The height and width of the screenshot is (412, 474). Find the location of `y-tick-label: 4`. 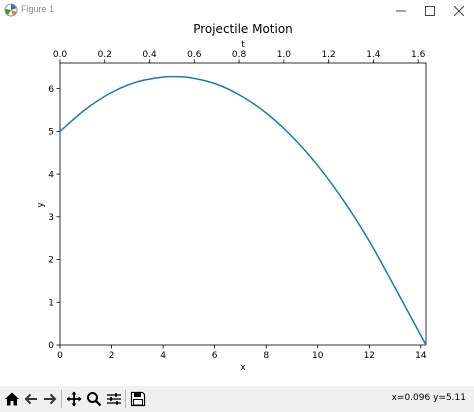

y-tick-label: 4 is located at coordinates (51, 175).